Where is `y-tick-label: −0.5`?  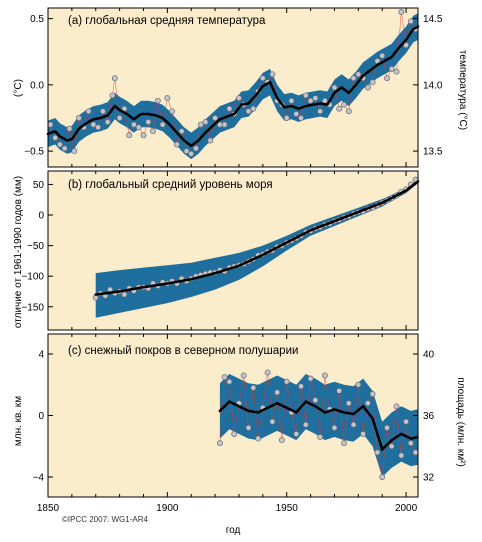
y-tick-label: −0.5 is located at coordinates (34, 152).